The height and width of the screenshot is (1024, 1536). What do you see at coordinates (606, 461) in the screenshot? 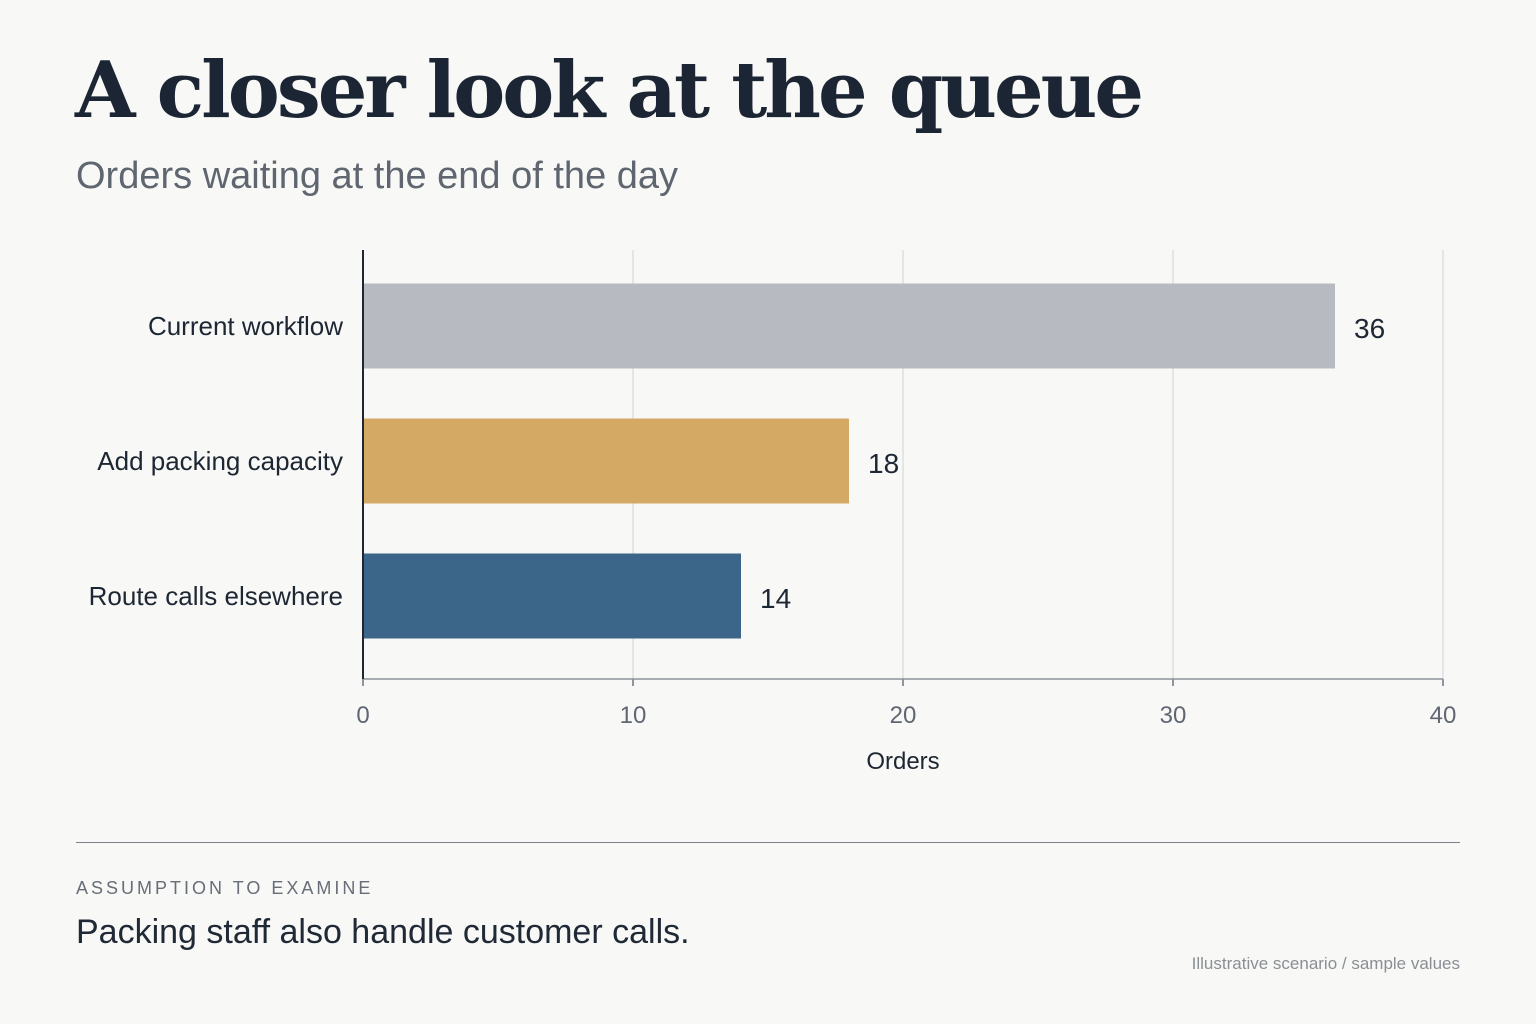
I see `bar-add-packing-capacity` at bounding box center [606, 461].